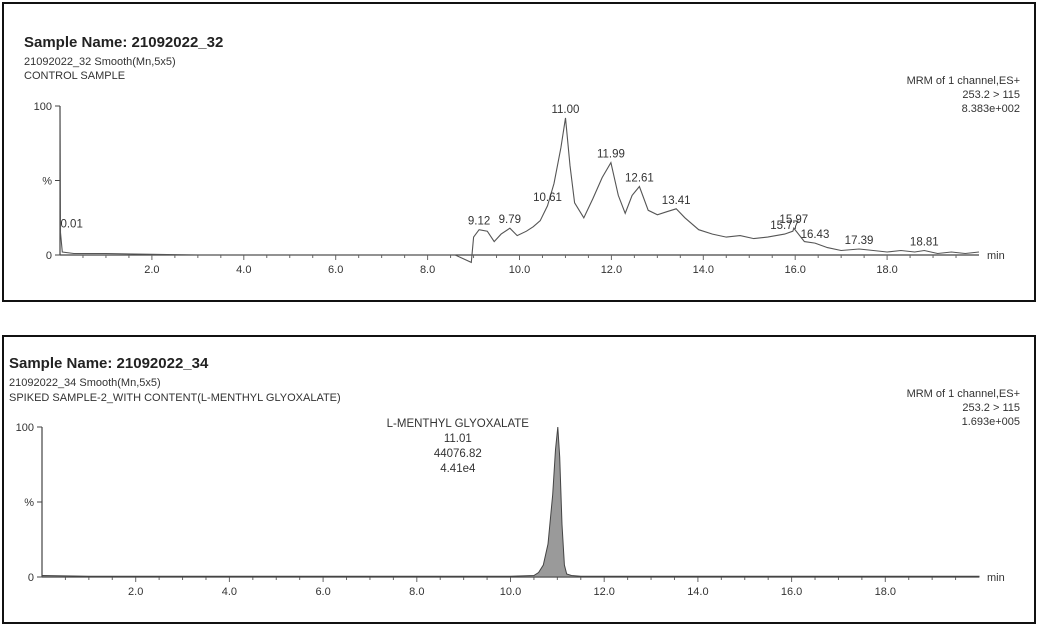 The height and width of the screenshot is (628, 1043). I want to click on sample-description: CONTROL SAMPLE, so click(75, 76).